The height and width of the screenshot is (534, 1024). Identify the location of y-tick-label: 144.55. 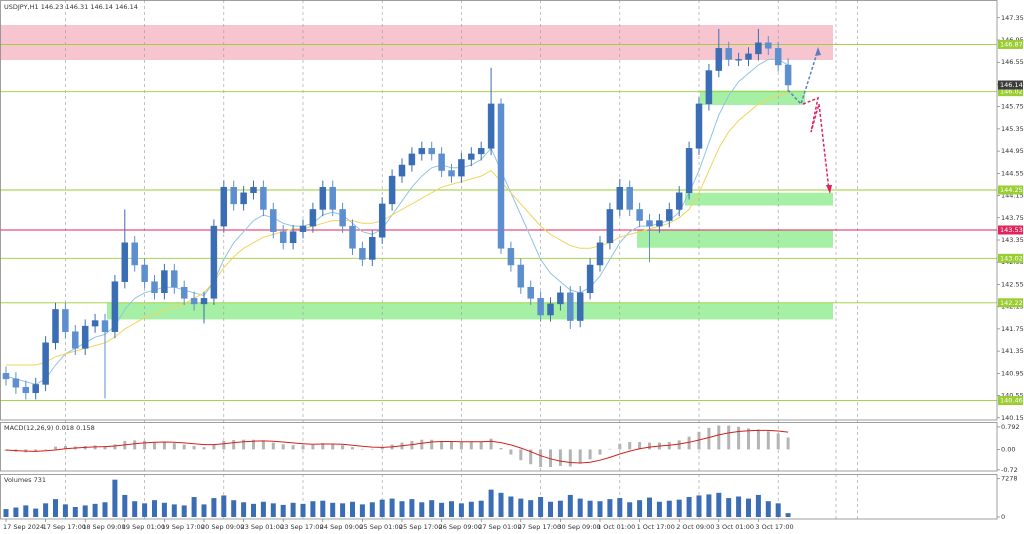
(1012, 173).